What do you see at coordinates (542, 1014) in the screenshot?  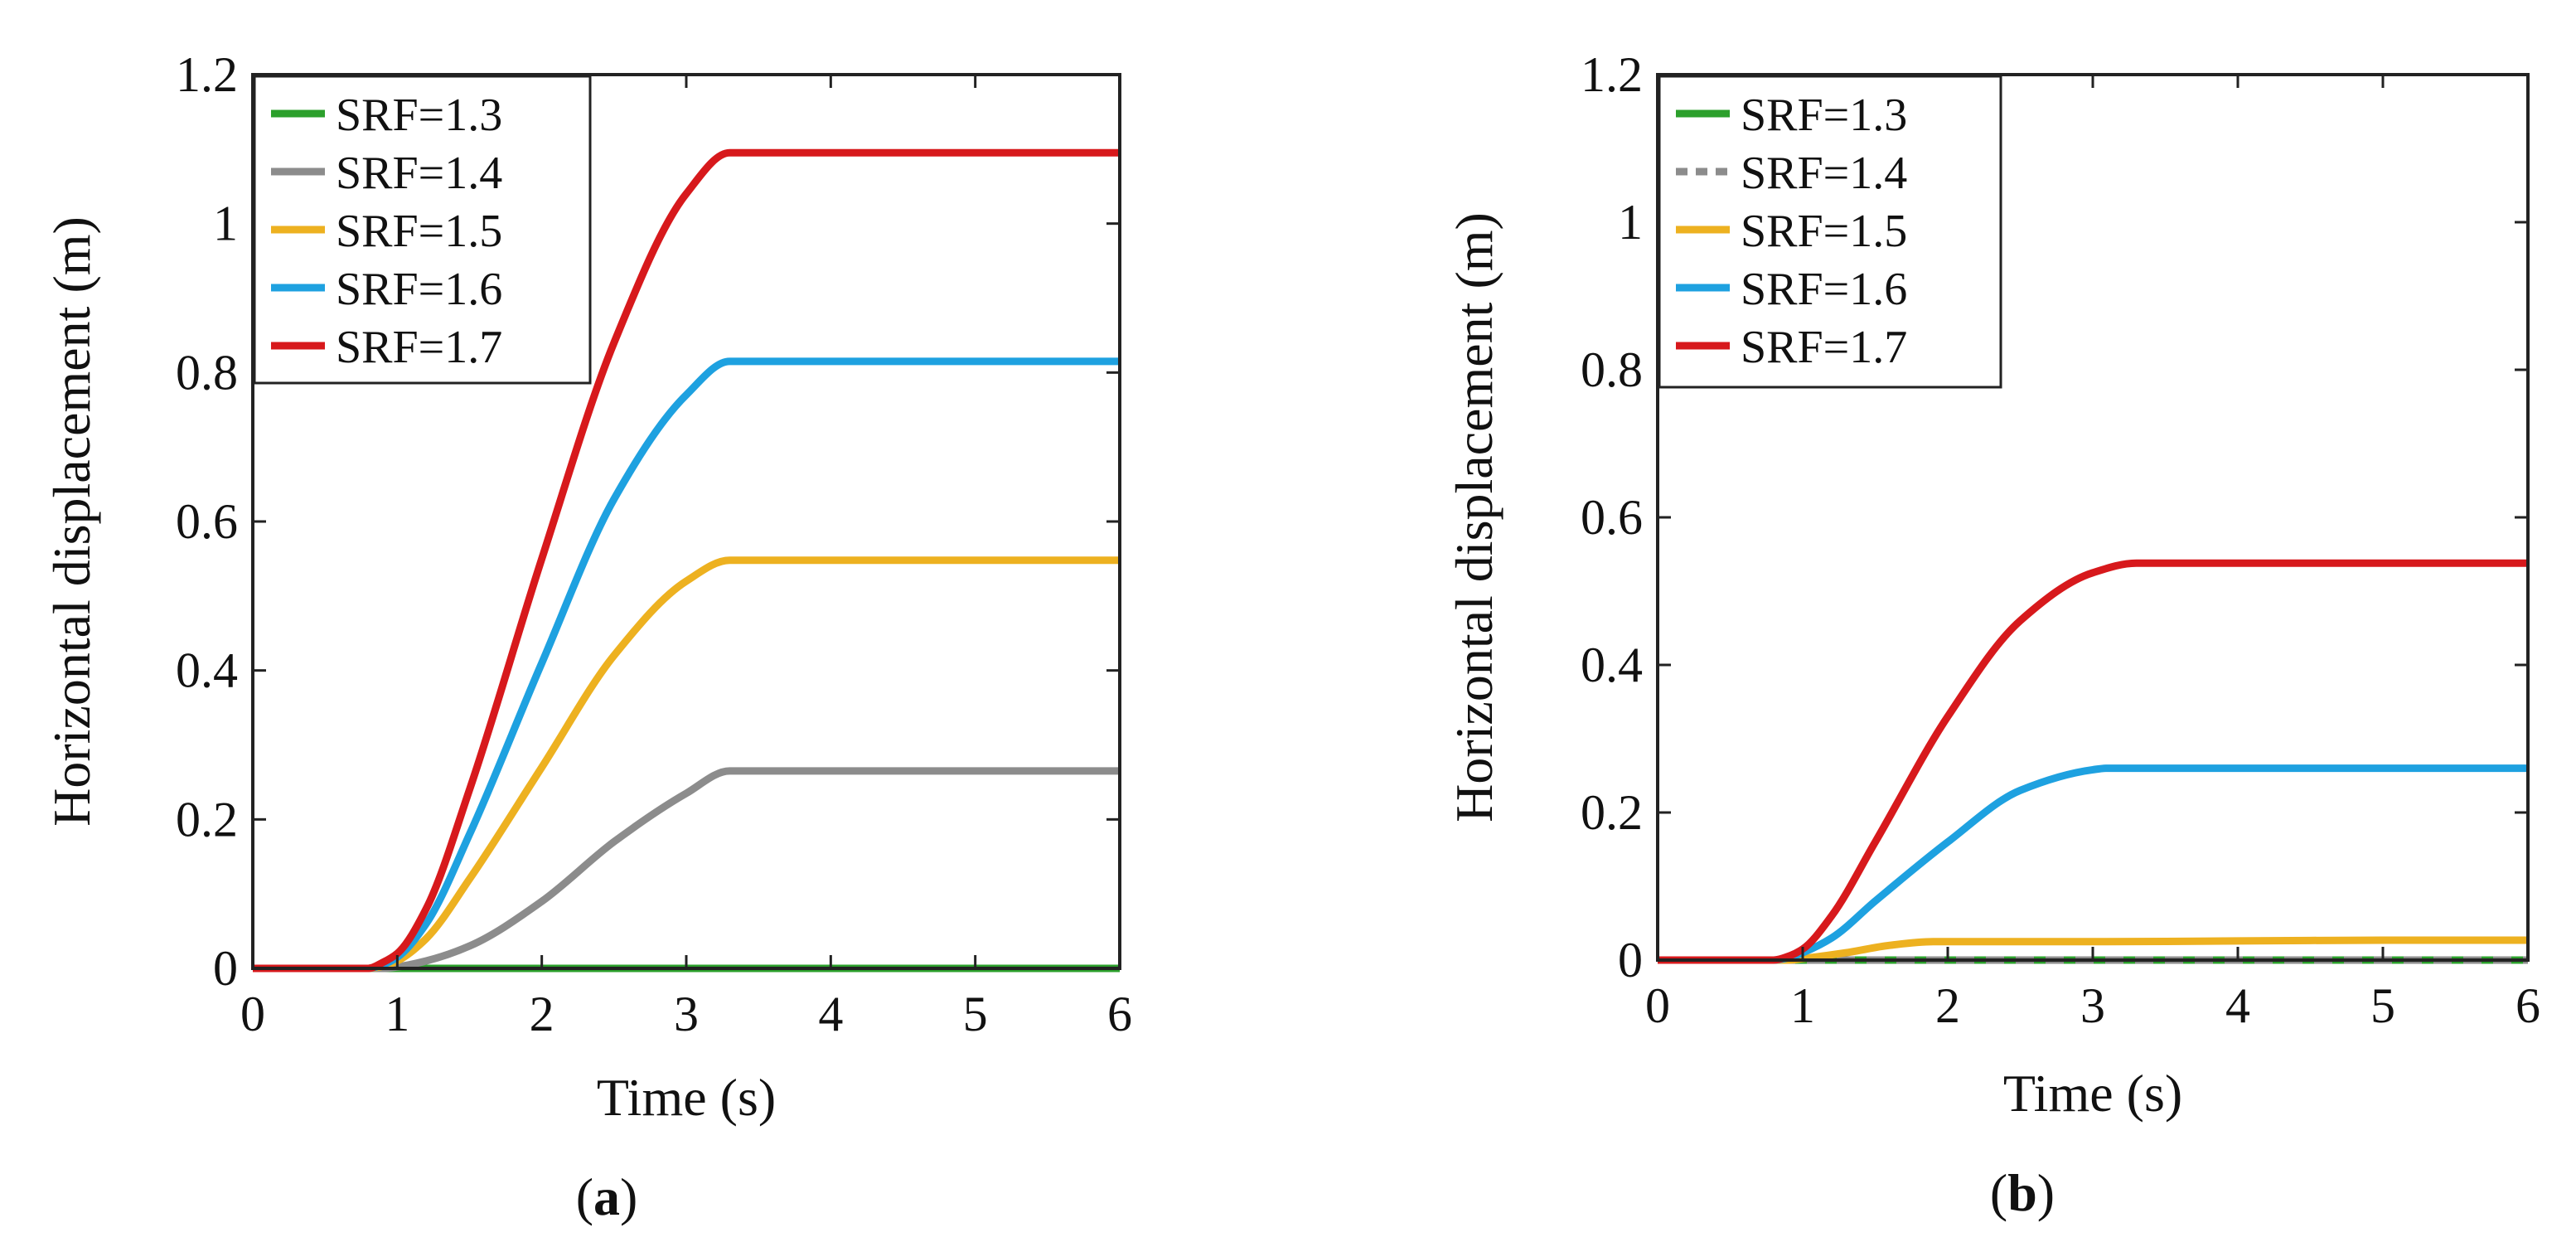 I see `panel-a-xtick-label-2: 2` at bounding box center [542, 1014].